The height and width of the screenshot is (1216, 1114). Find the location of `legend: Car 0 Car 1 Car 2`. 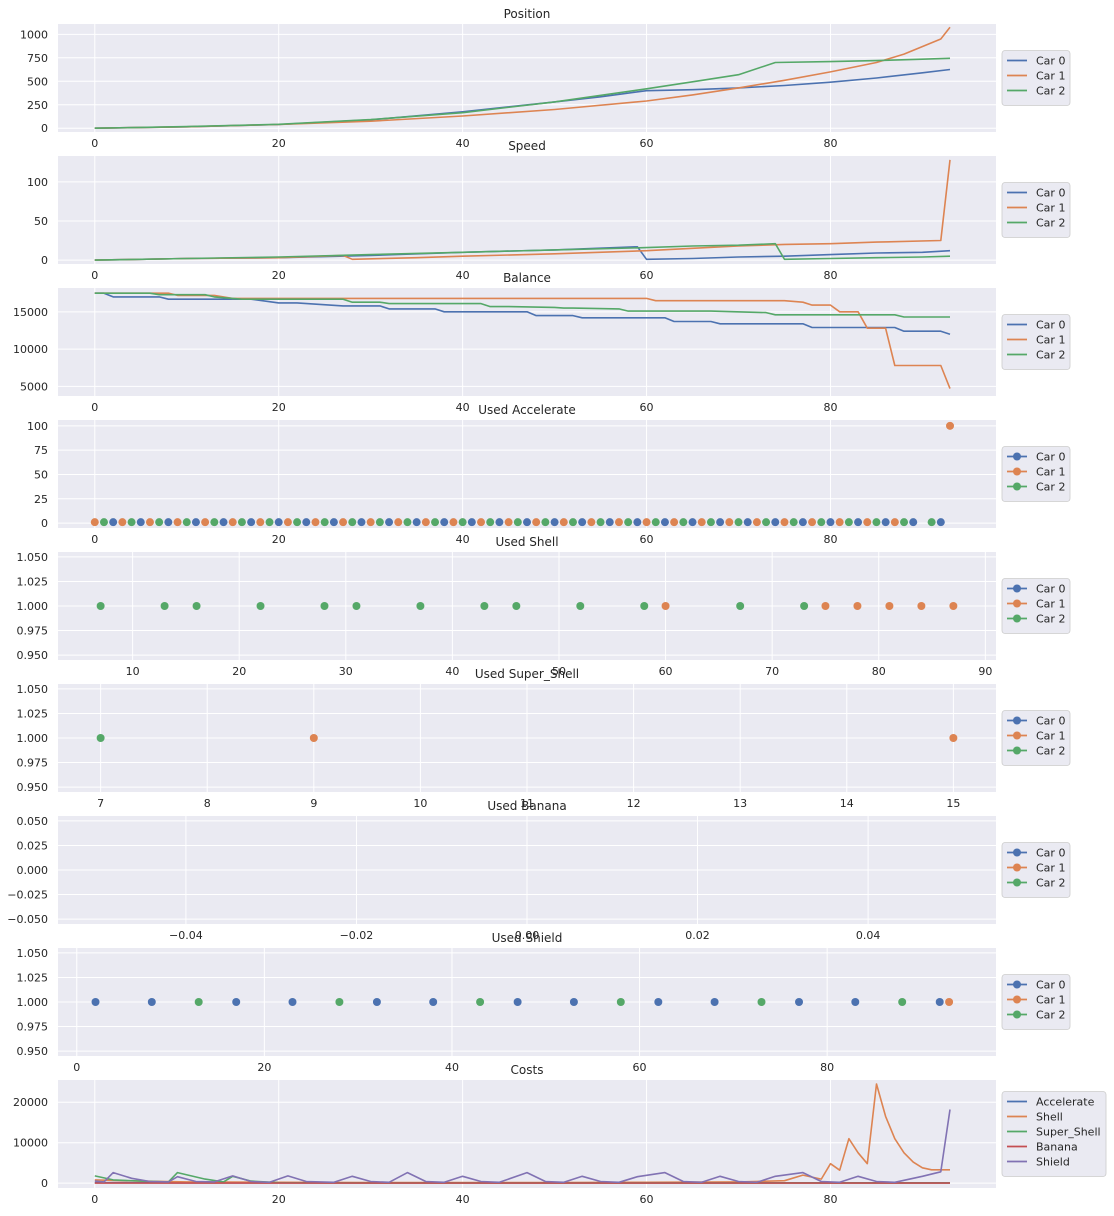

legend: Car 0 Car 1 Car 2 is located at coordinates (1036, 474).